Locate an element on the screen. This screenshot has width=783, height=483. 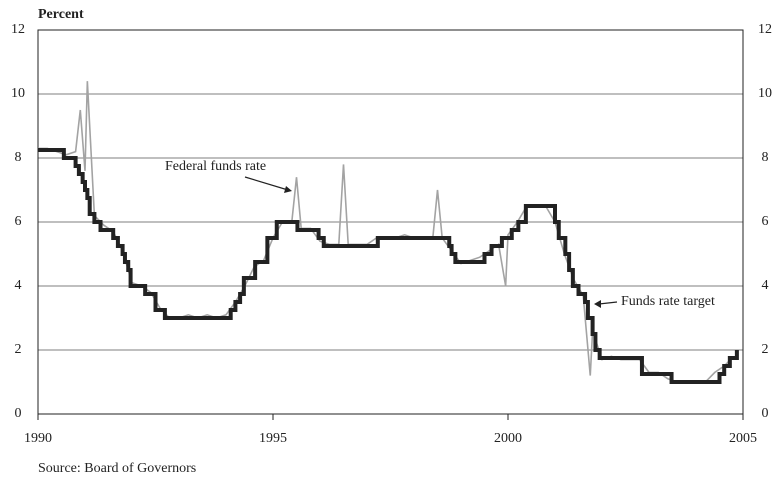
y-axis-label: Percent is located at coordinates (61, 14).